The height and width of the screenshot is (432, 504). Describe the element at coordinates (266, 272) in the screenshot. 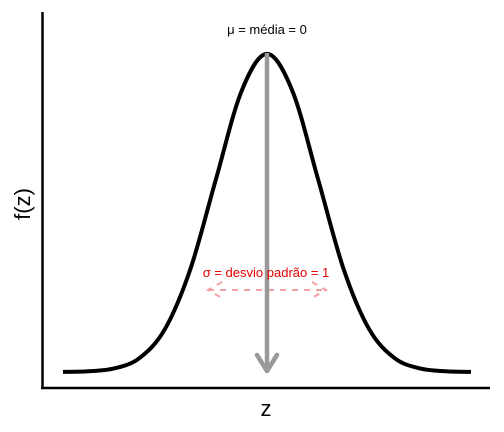

I see `sd-annotation-label: σ = desvio padrão = 1` at that location.